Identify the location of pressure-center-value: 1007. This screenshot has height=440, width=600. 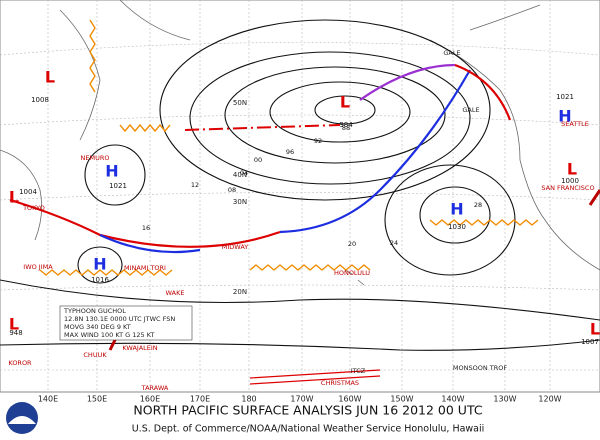
(590, 342).